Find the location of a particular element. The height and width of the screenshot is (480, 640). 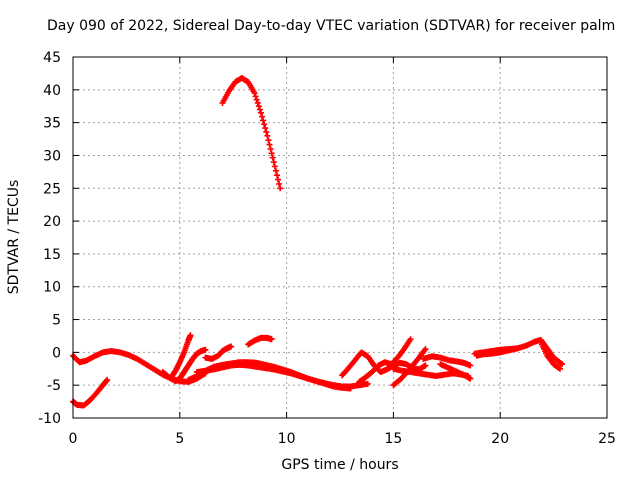

series-s2 is located at coordinates (90, 392).